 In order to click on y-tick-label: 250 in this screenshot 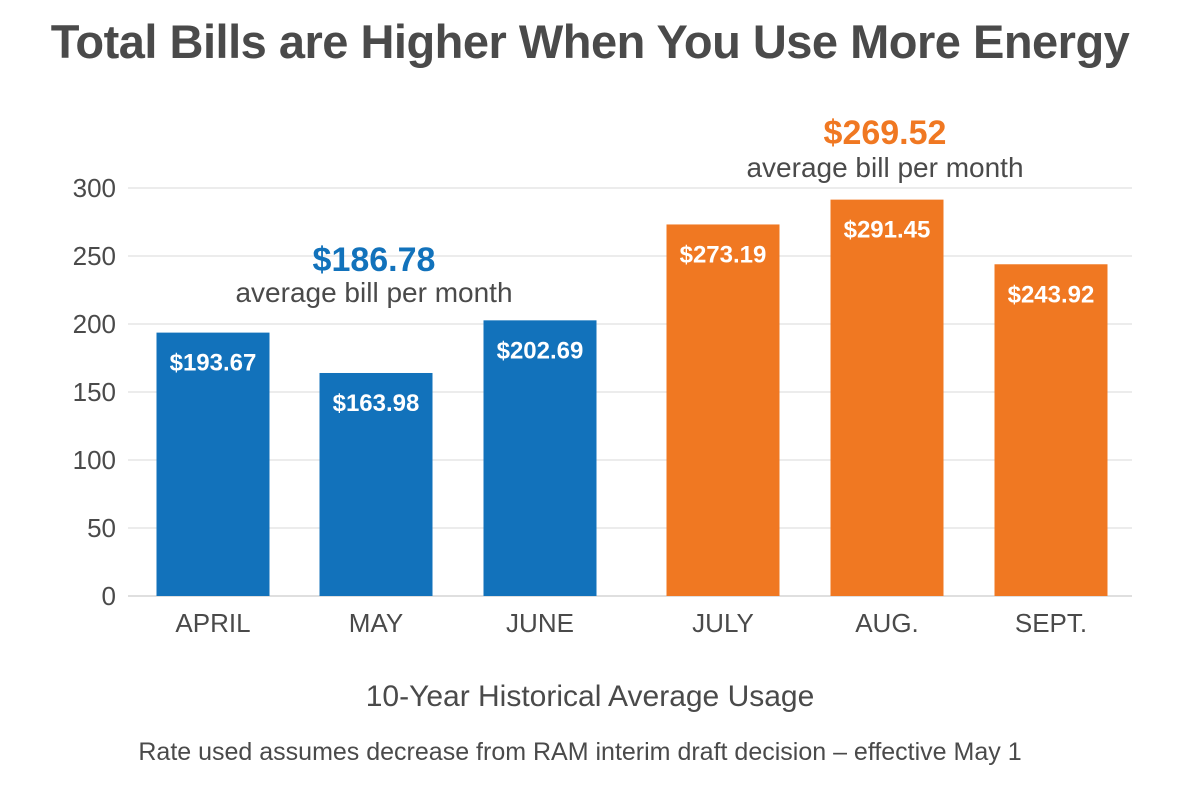, I will do `click(94, 256)`.